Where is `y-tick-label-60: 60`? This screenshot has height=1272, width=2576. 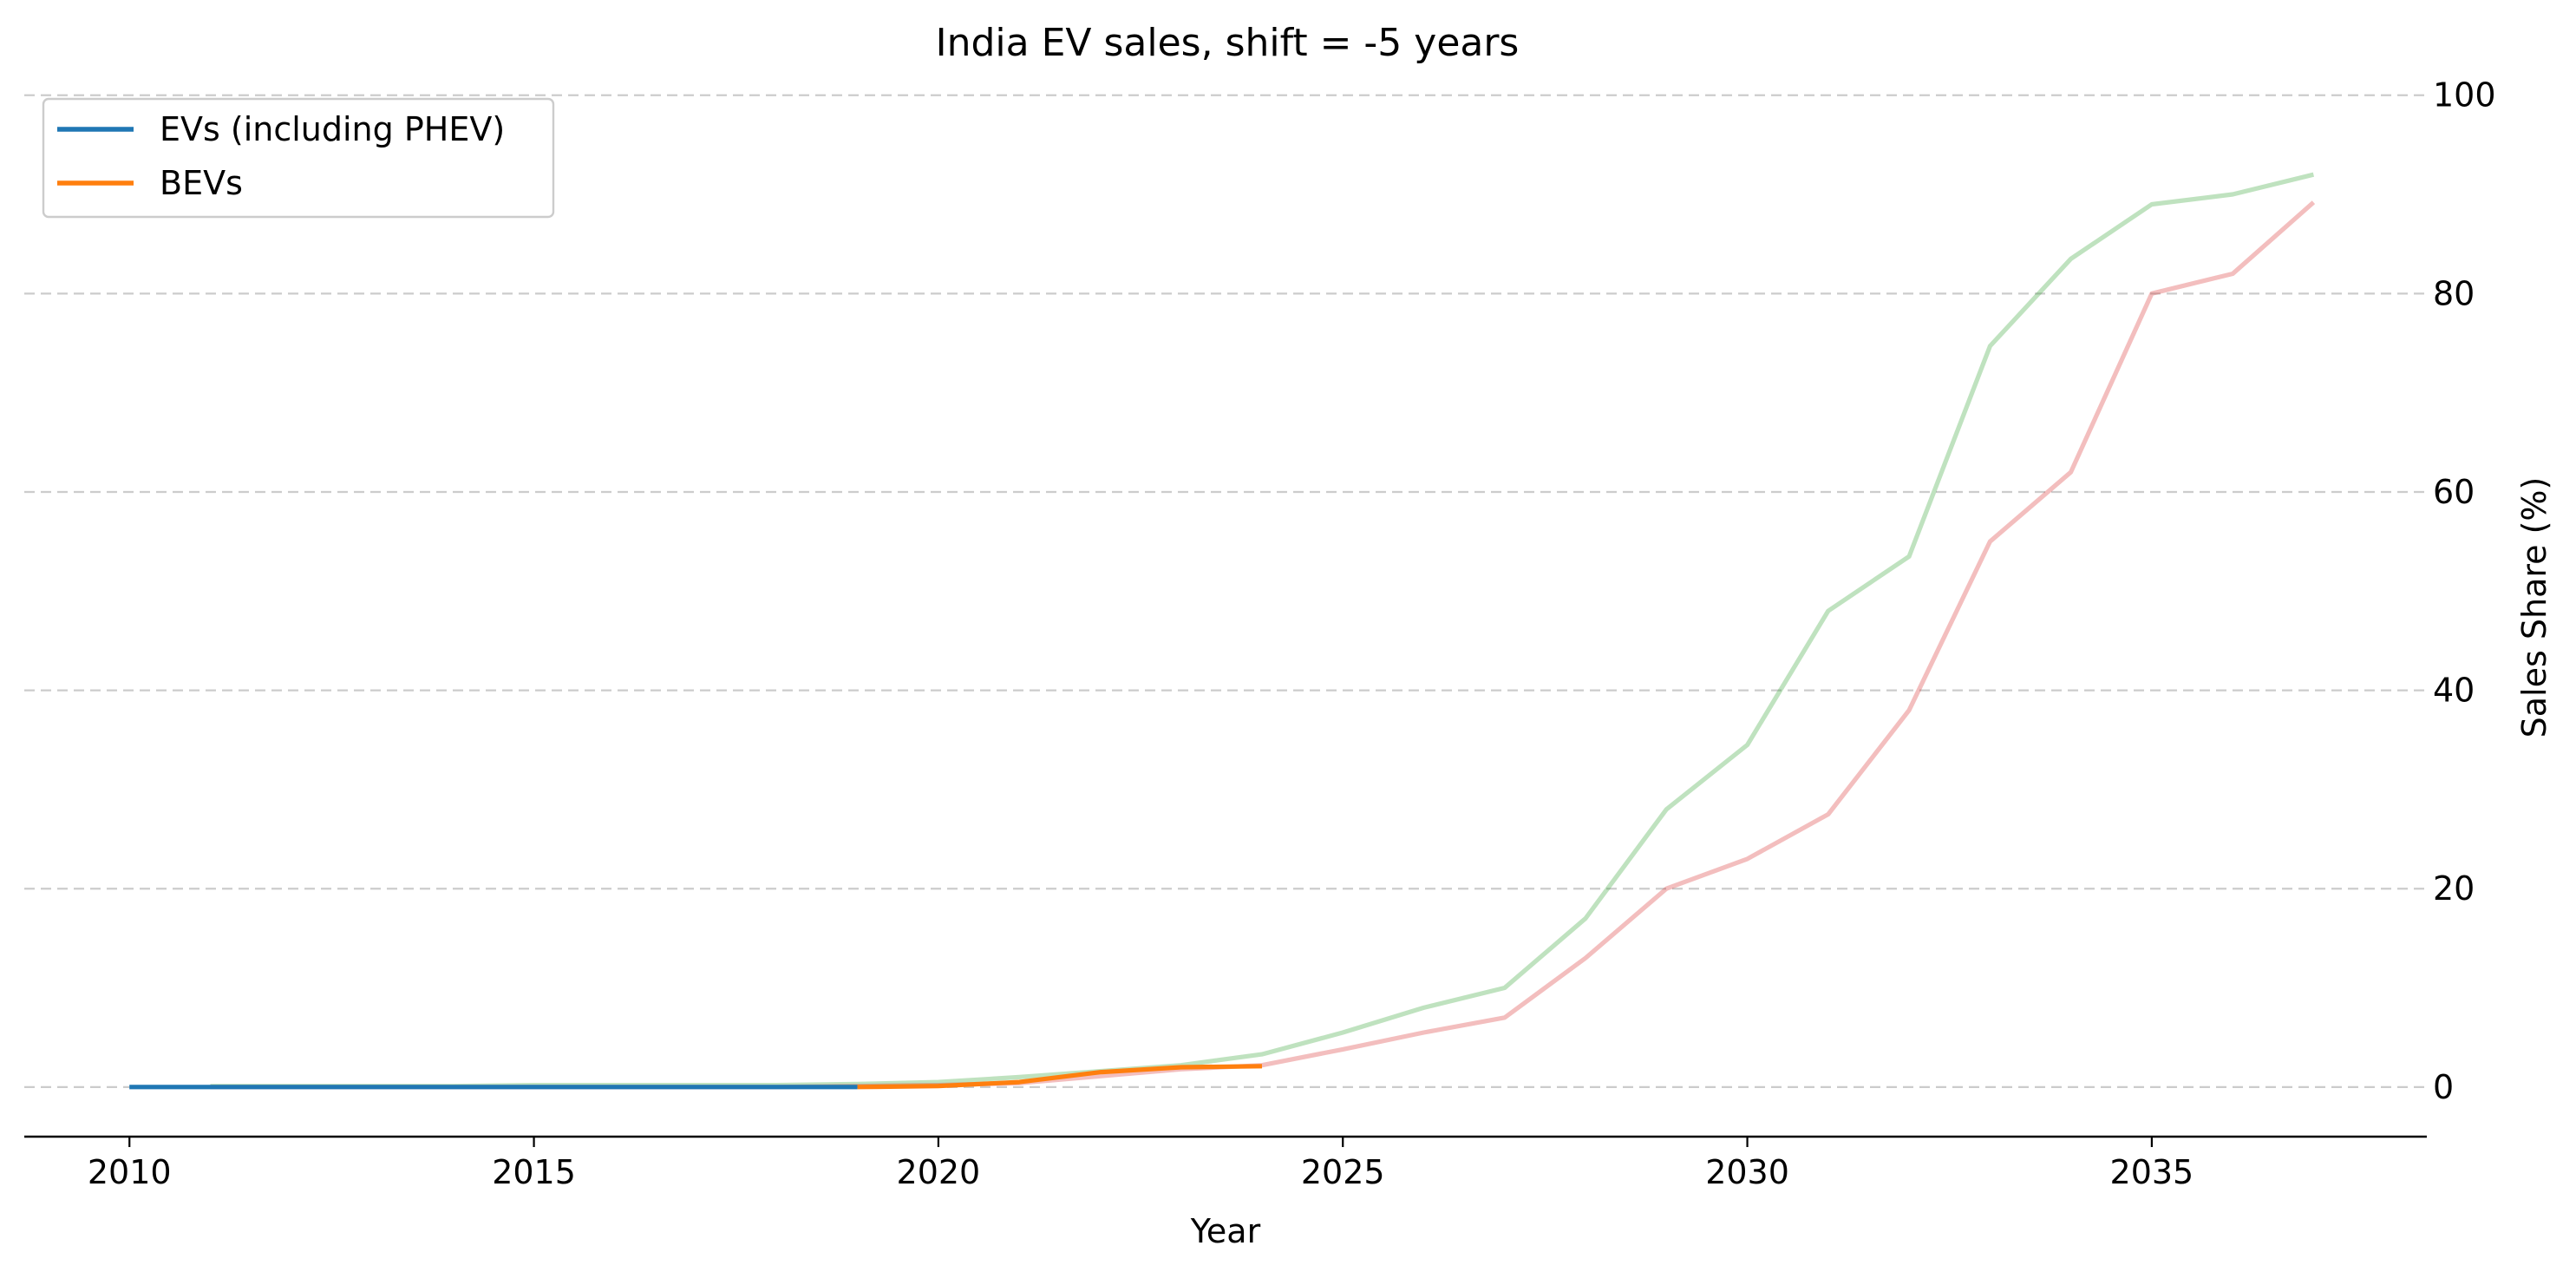
y-tick-label-60: 60 is located at coordinates (2454, 492).